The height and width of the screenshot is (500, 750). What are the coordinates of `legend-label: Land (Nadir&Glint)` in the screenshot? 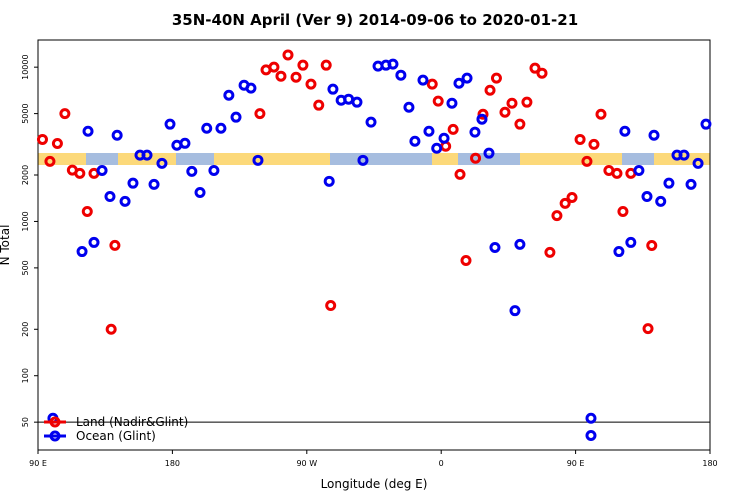 It's located at (132, 422).